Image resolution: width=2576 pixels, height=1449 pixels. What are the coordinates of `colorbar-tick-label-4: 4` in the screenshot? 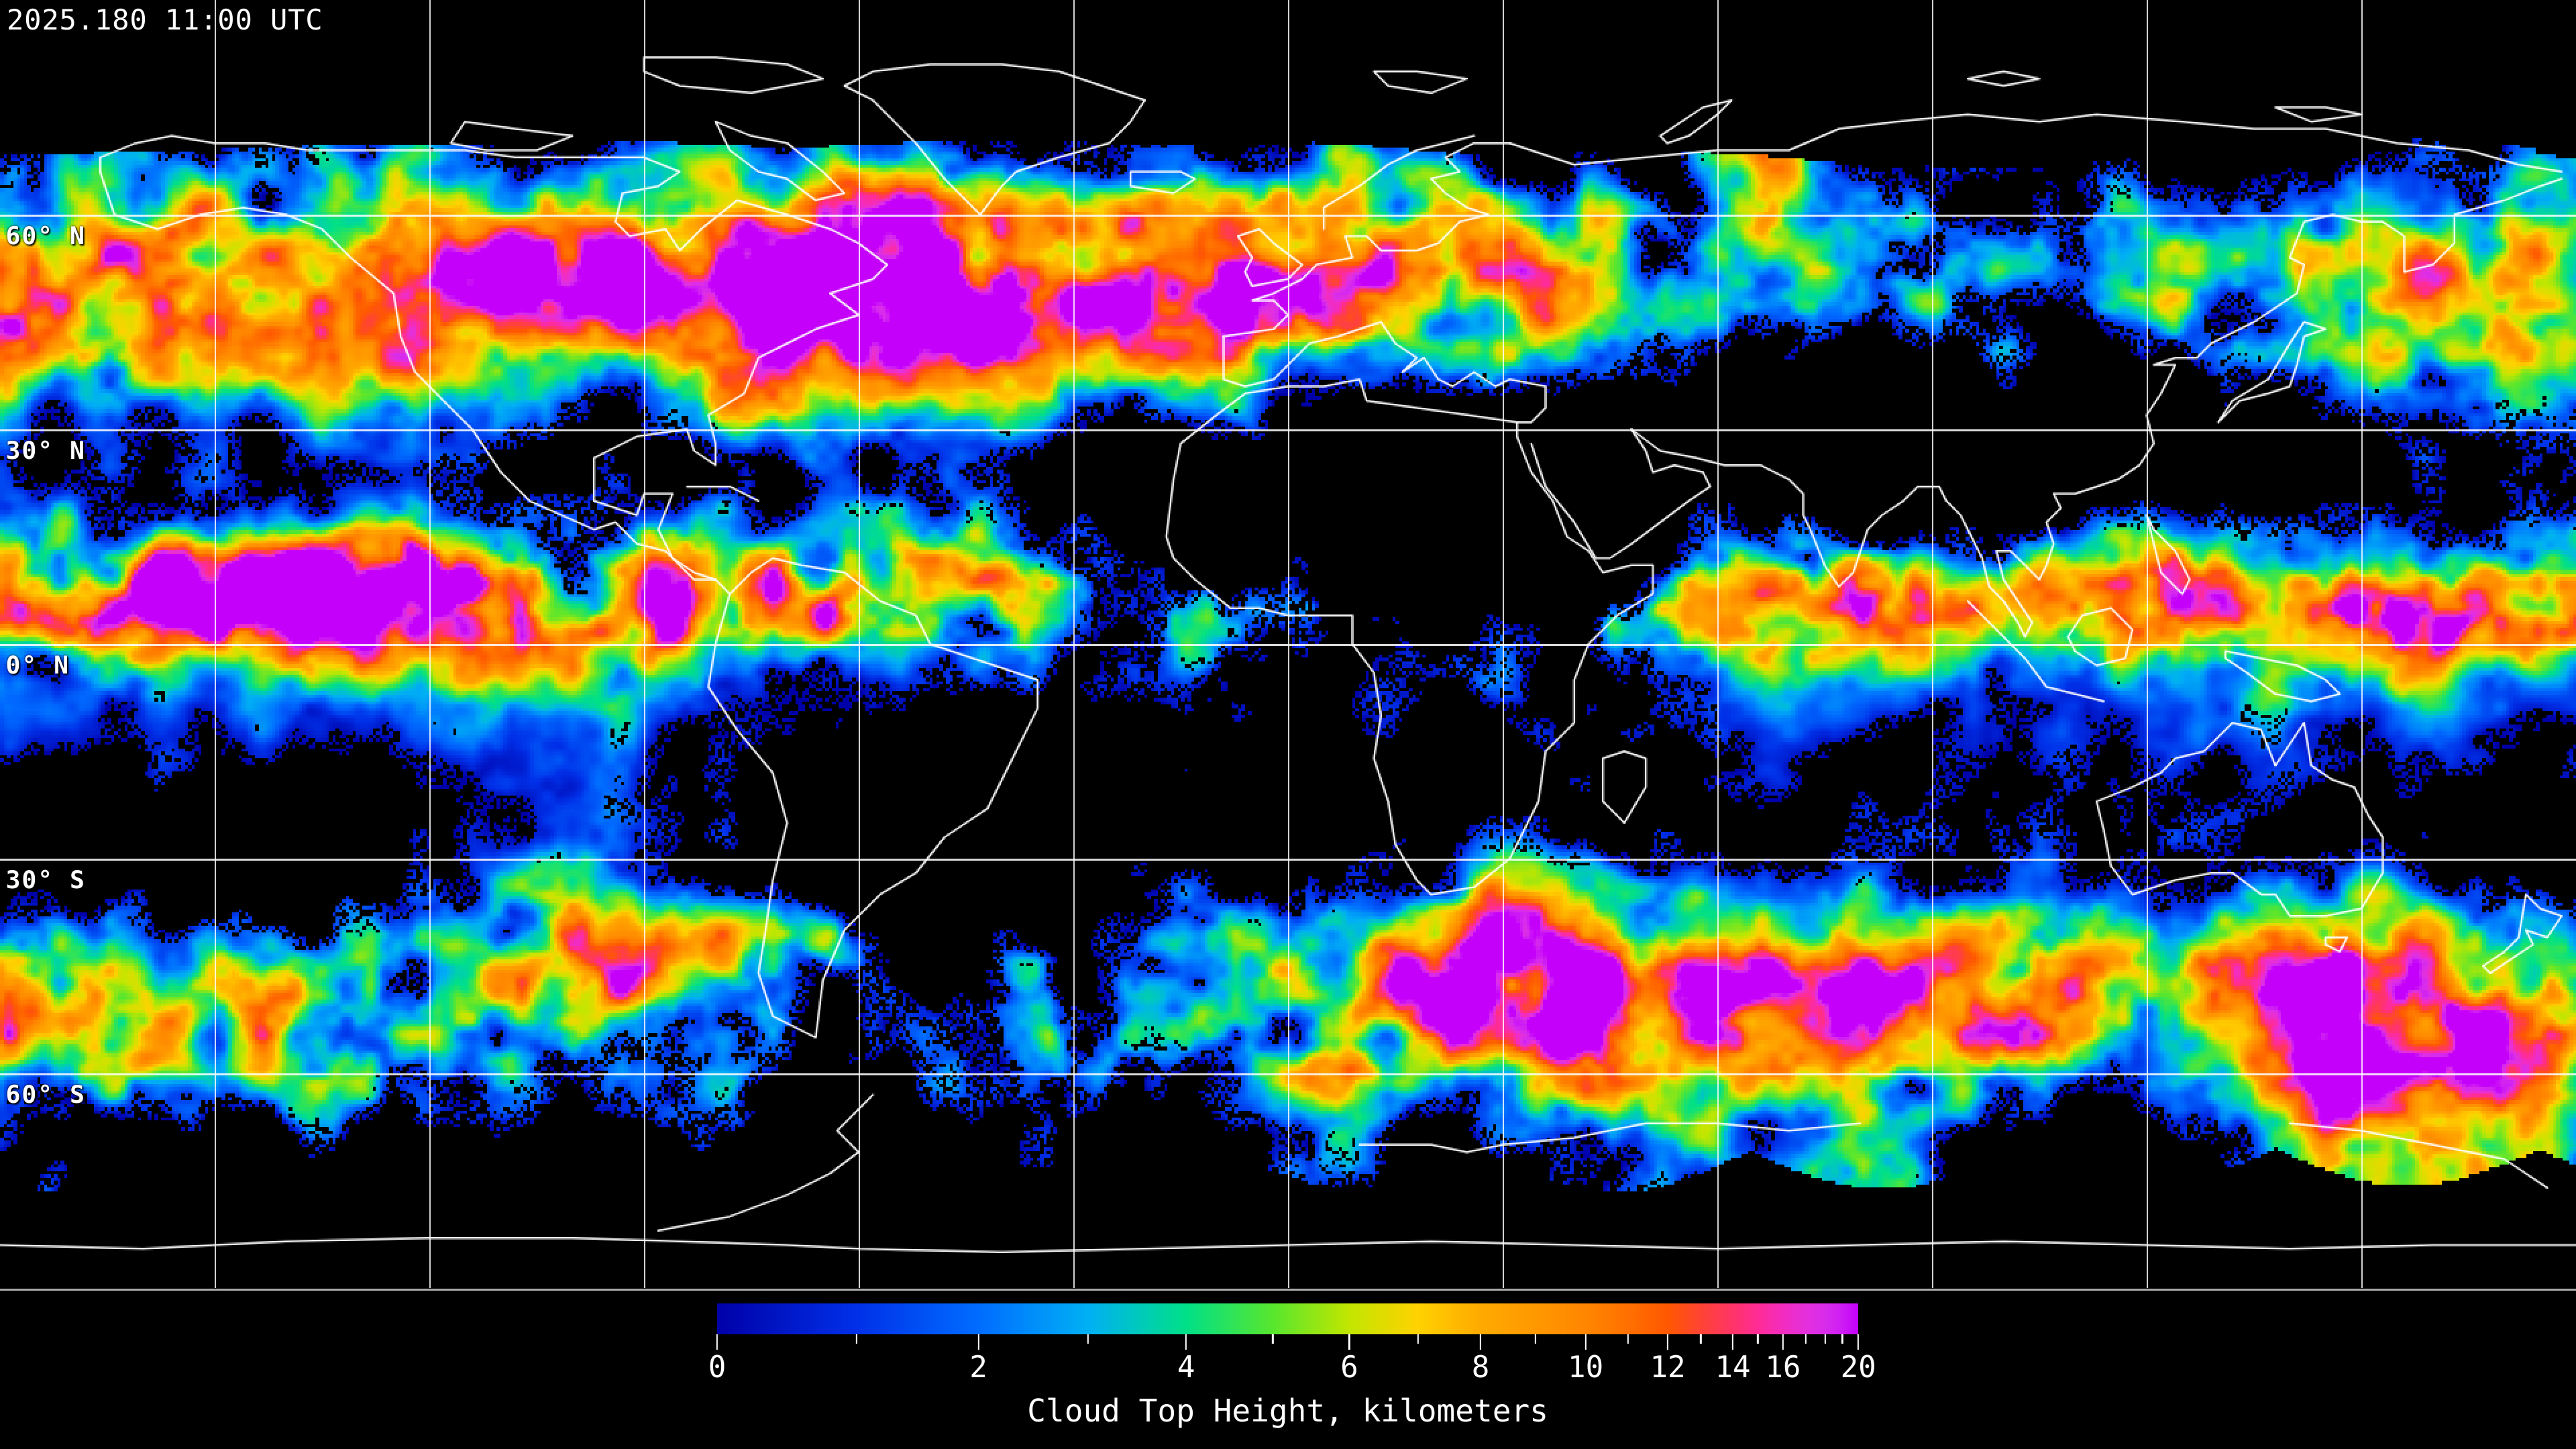 It's located at (1186, 1367).